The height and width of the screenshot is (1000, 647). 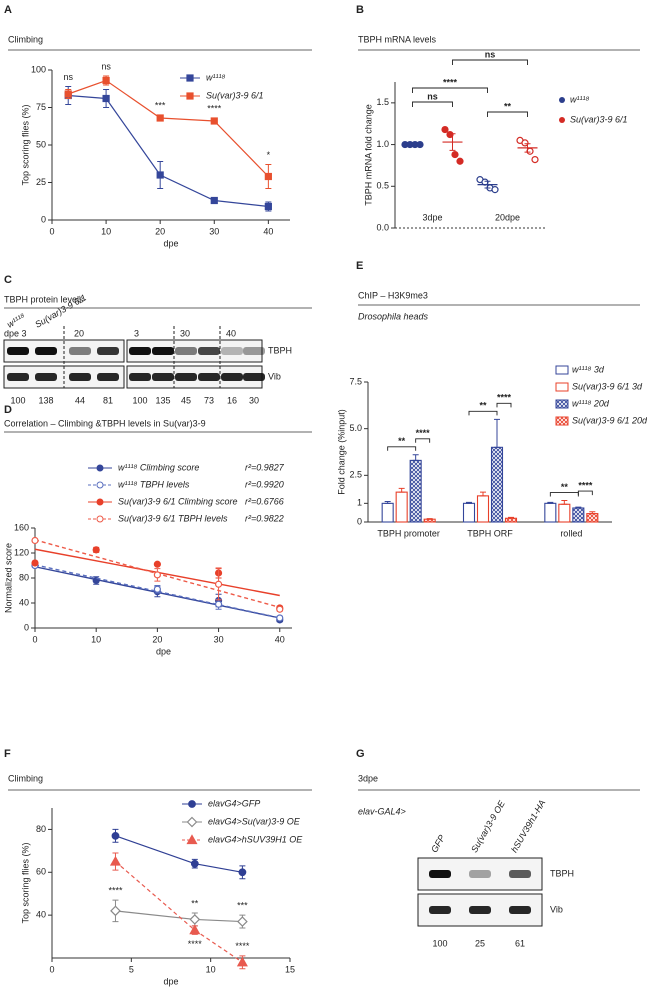 What do you see at coordinates (158, 467) in the screenshot?
I see `legend-label: w¹¹¹⁸ Climbing score` at bounding box center [158, 467].